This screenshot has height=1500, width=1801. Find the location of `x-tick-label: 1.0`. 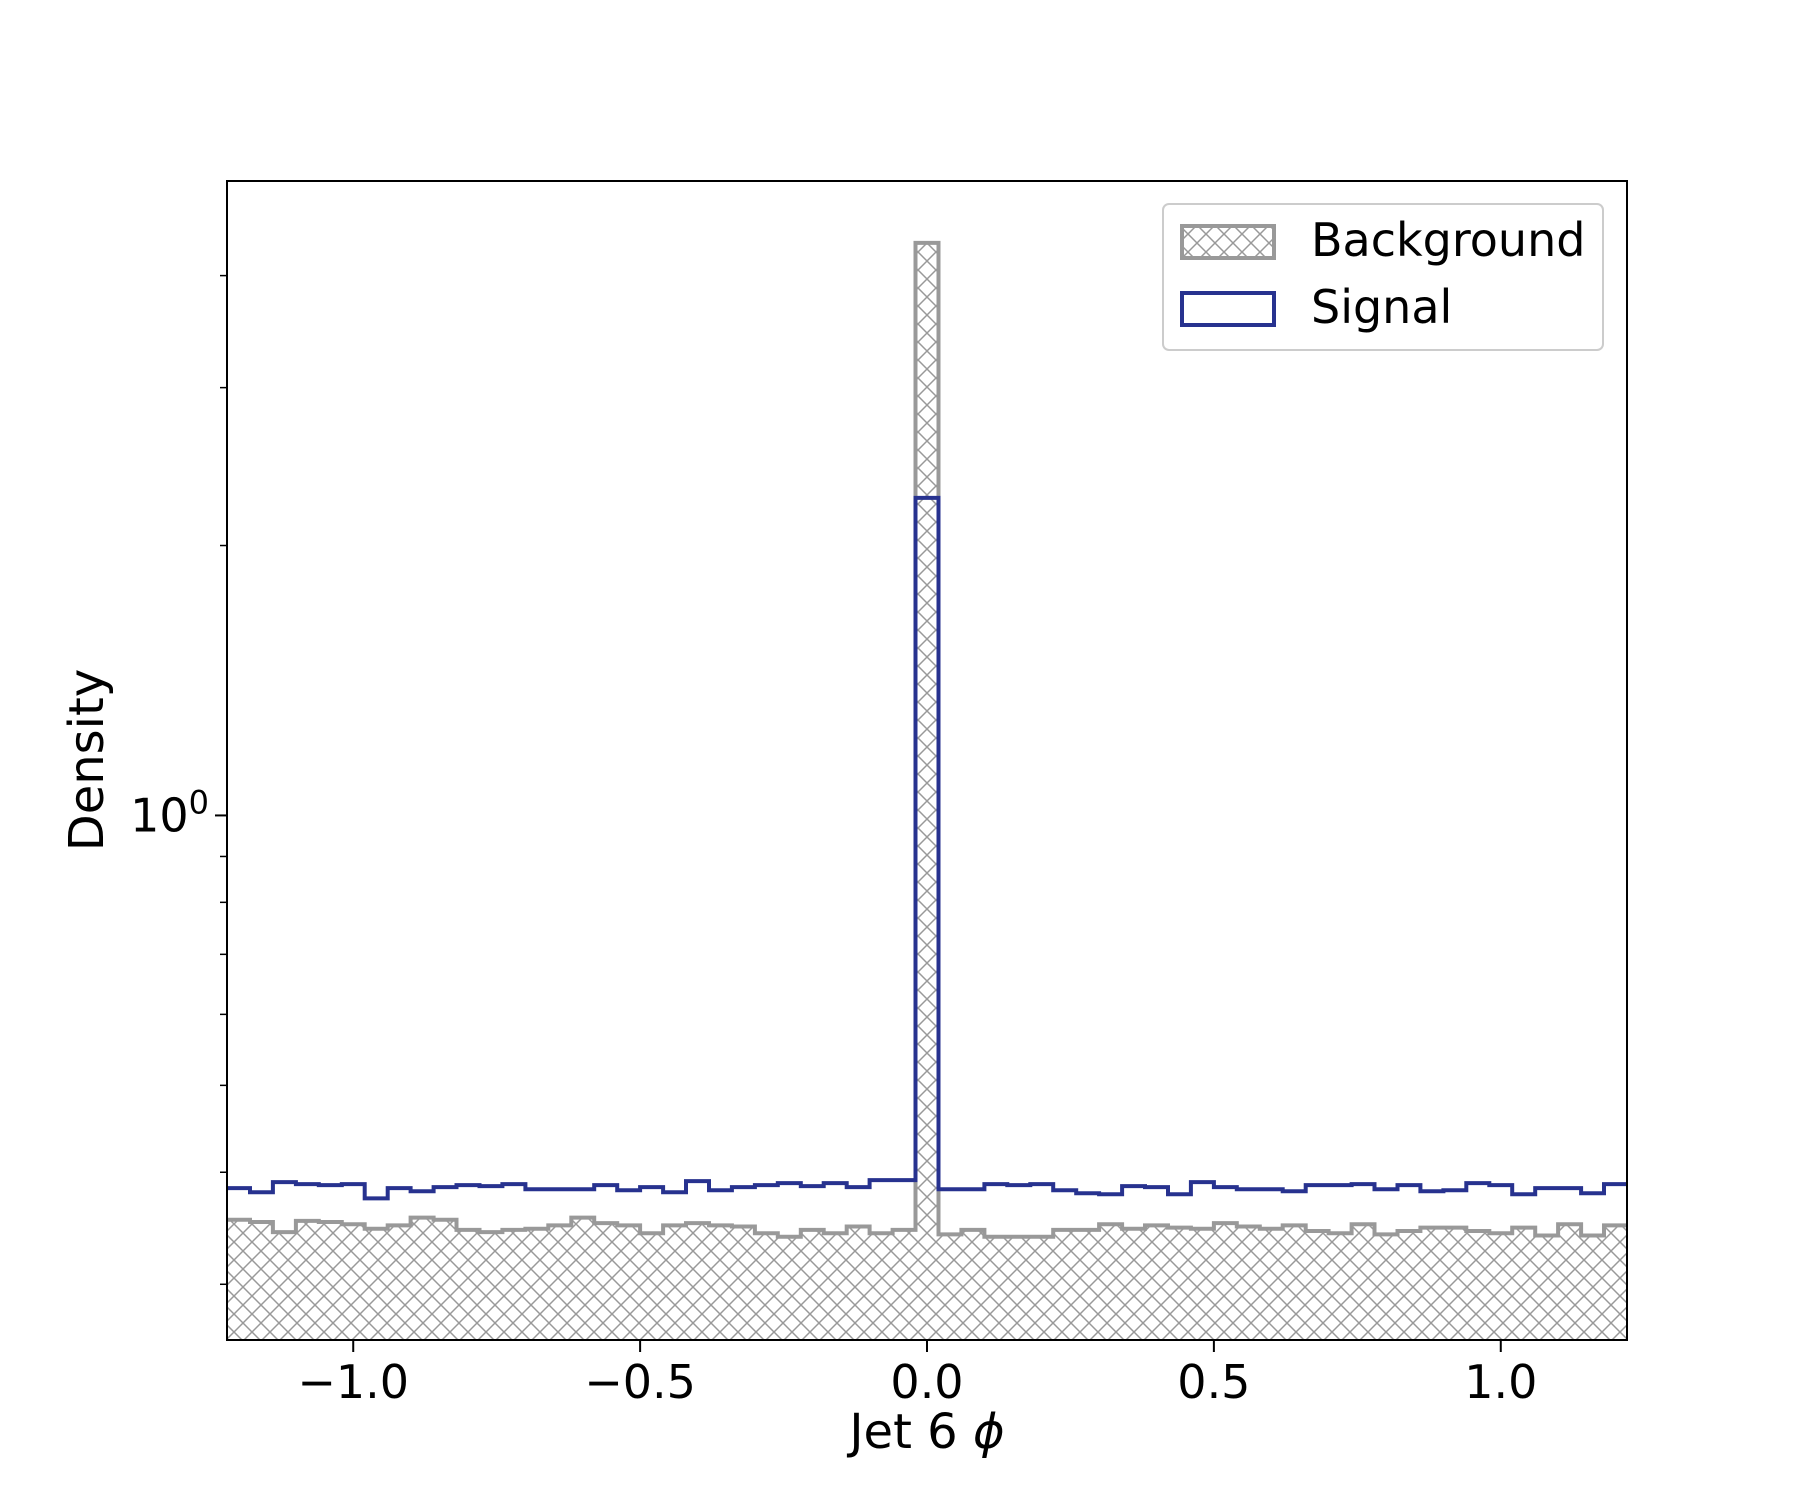

x-tick-label: 1.0 is located at coordinates (1500, 1382).